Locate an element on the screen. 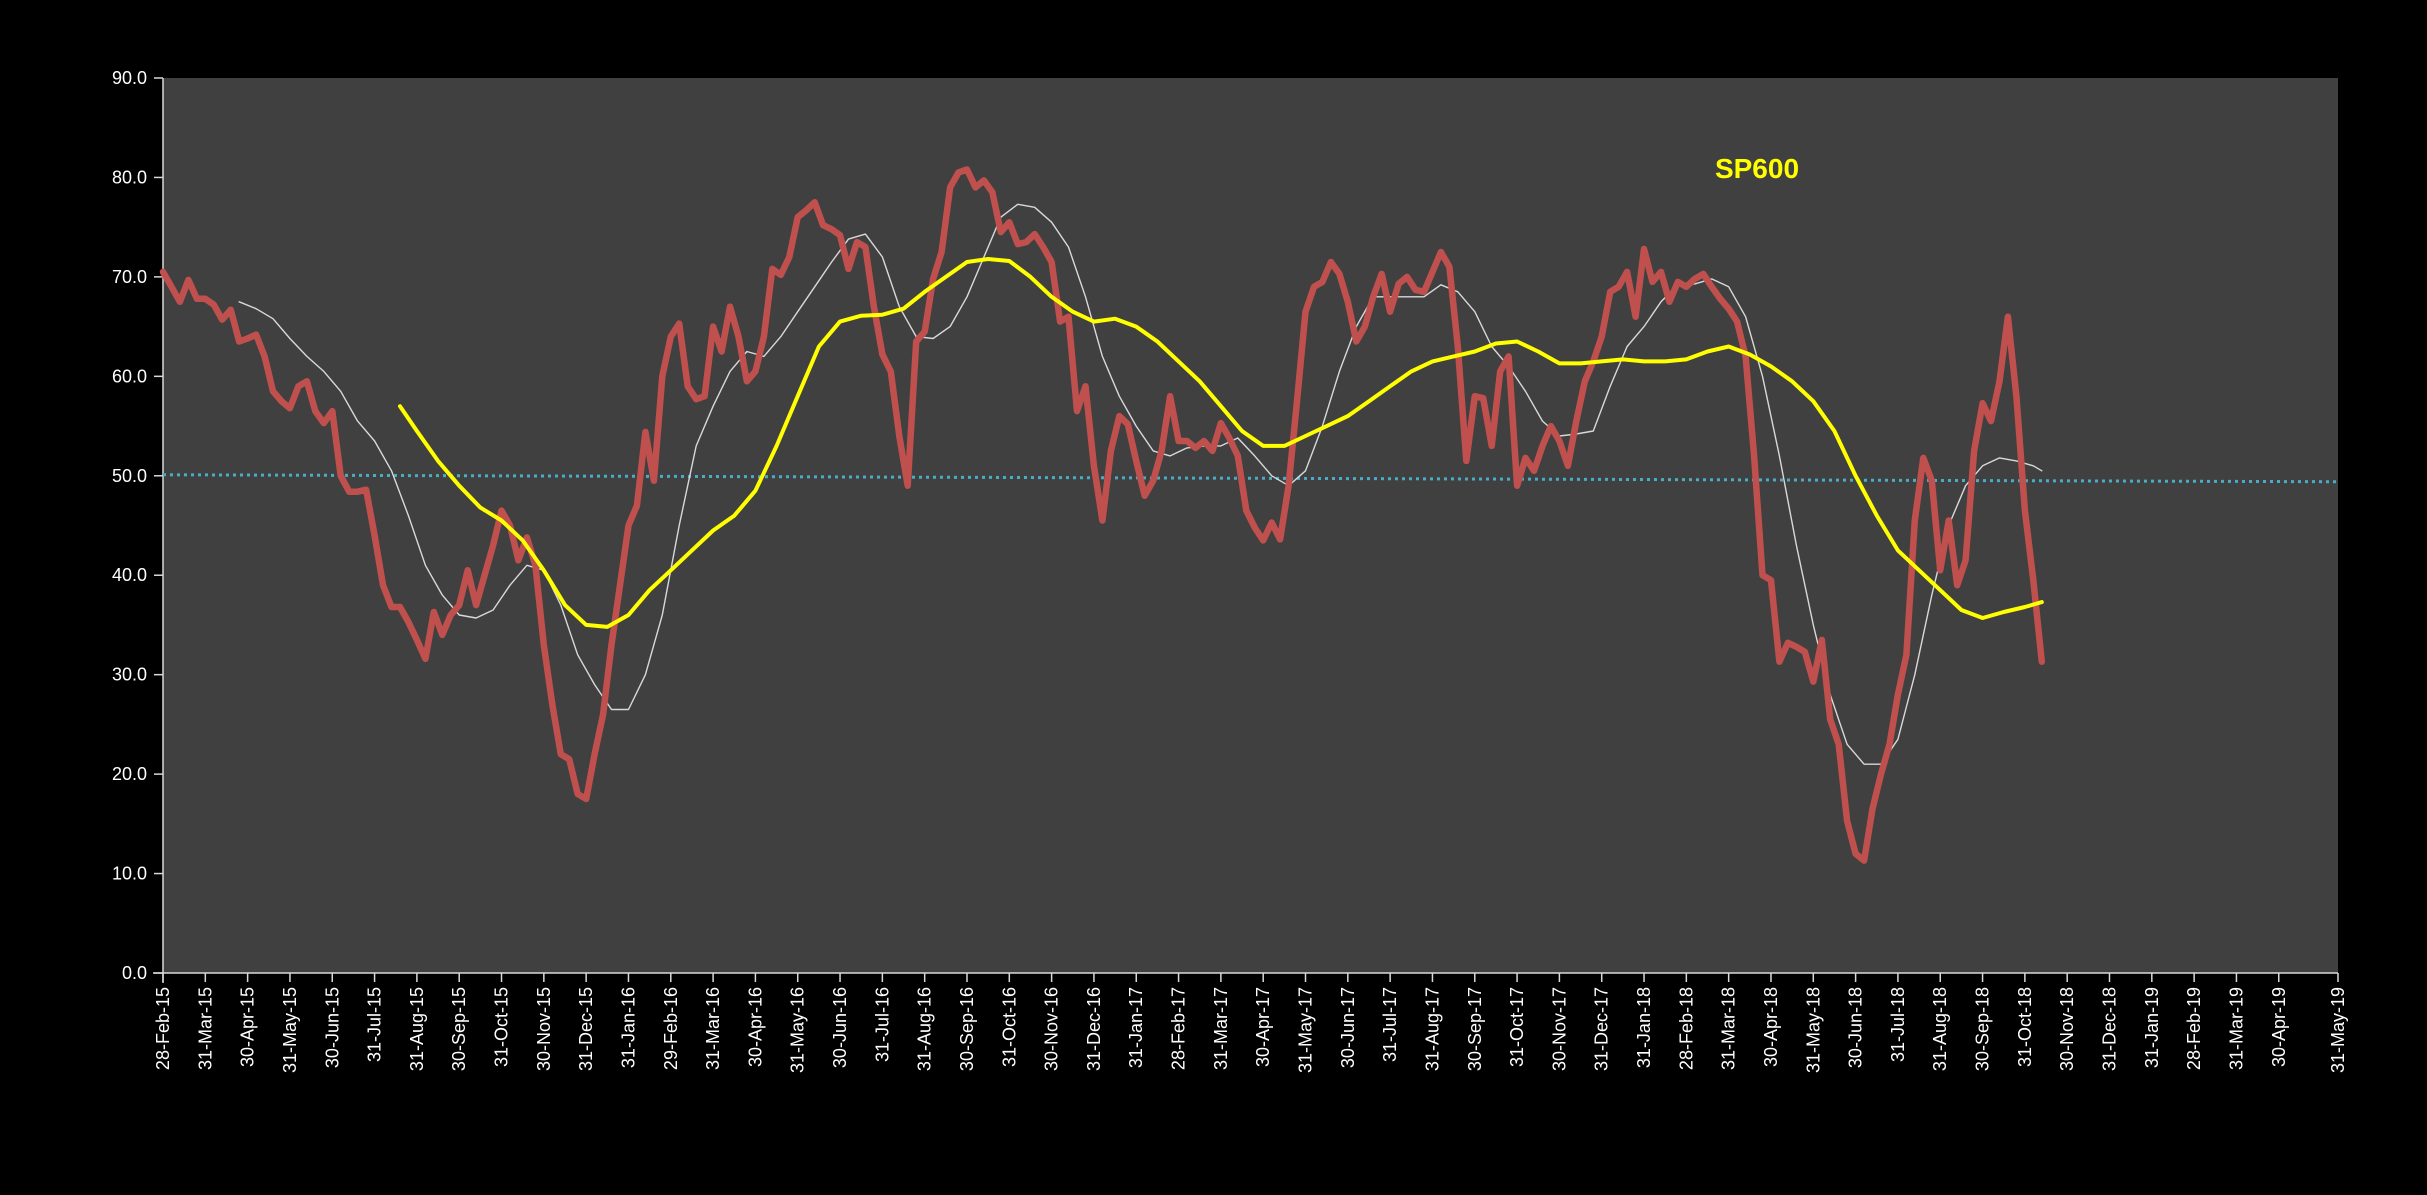 This screenshot has height=1195, width=2427. x-tick-label: 31-Aug-16 is located at coordinates (925, 1029).